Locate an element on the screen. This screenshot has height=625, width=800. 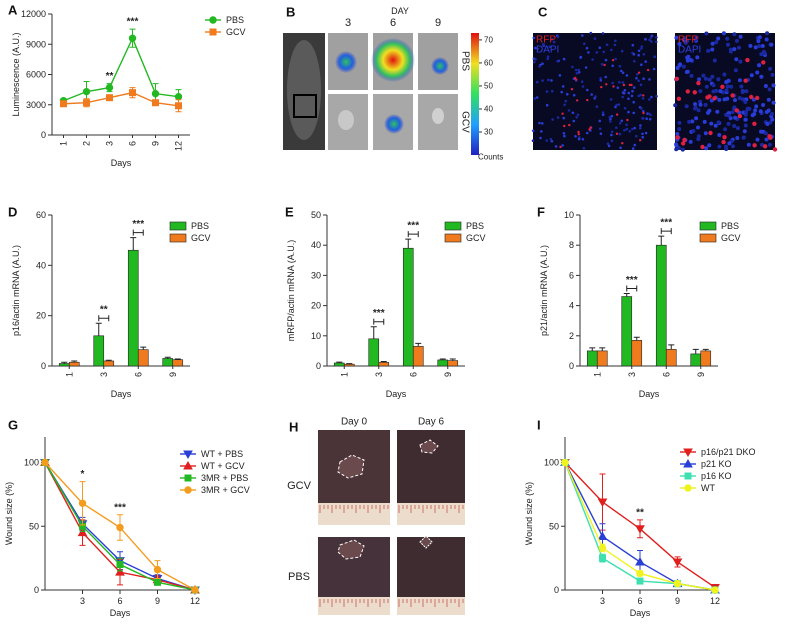
x-axis-label: Days is located at coordinates (120, 613).